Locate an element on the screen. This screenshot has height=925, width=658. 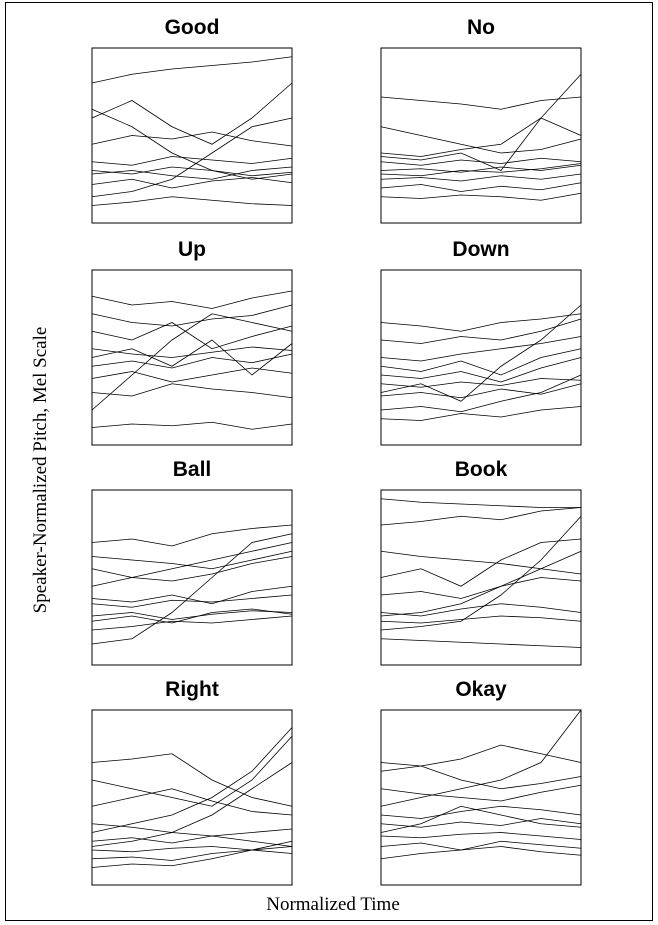
panel-title: Okay is located at coordinates (481, 689).